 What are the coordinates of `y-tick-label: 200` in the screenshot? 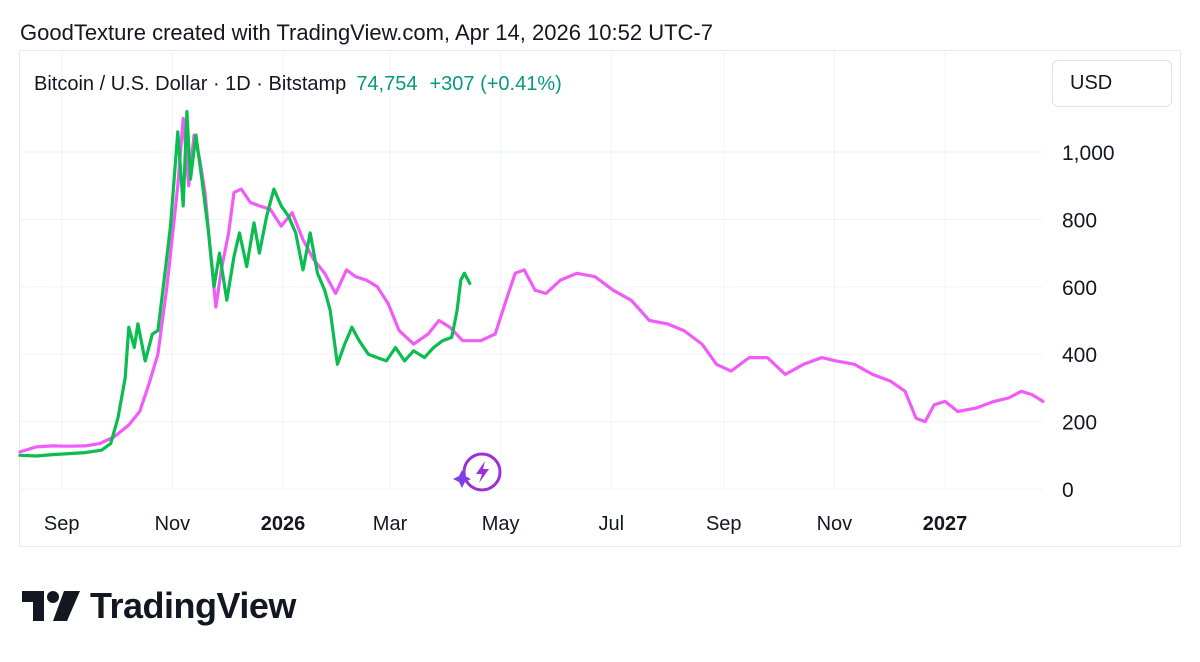 It's located at (1079, 423).